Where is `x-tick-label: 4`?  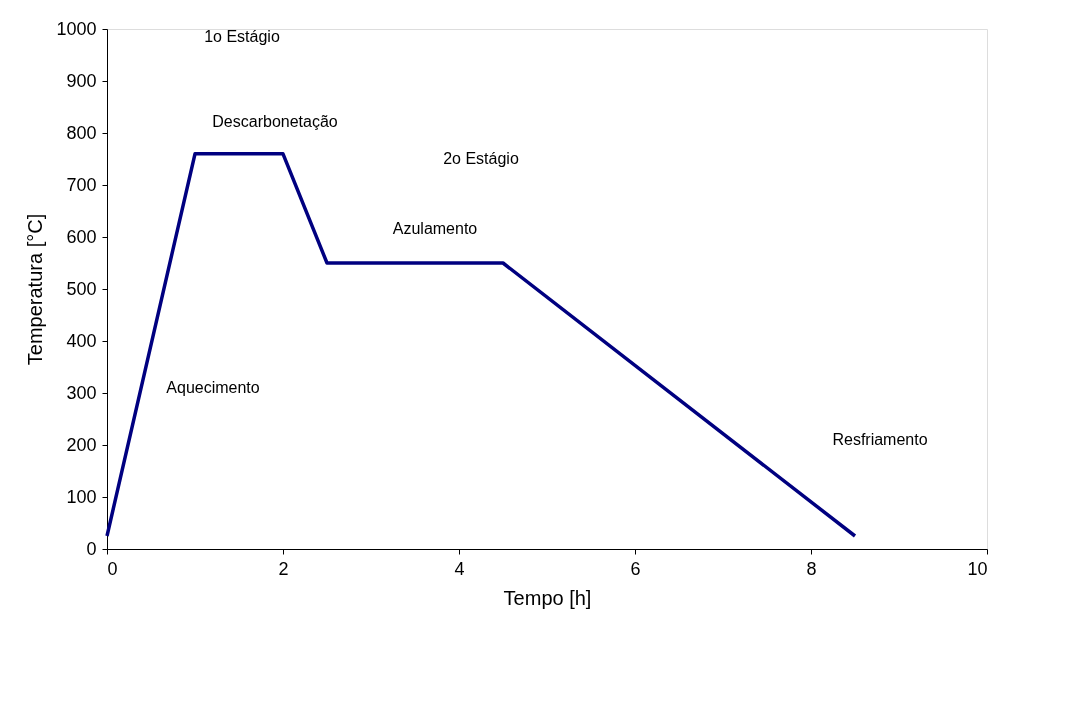 x-tick-label: 4 is located at coordinates (459, 568).